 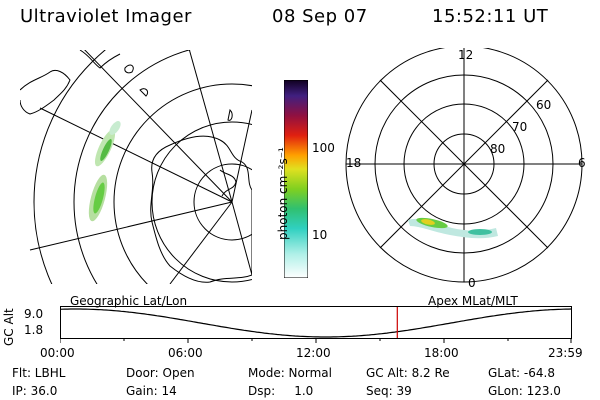 I want to click on xtick-2359: 23:59, so click(x=565, y=353).